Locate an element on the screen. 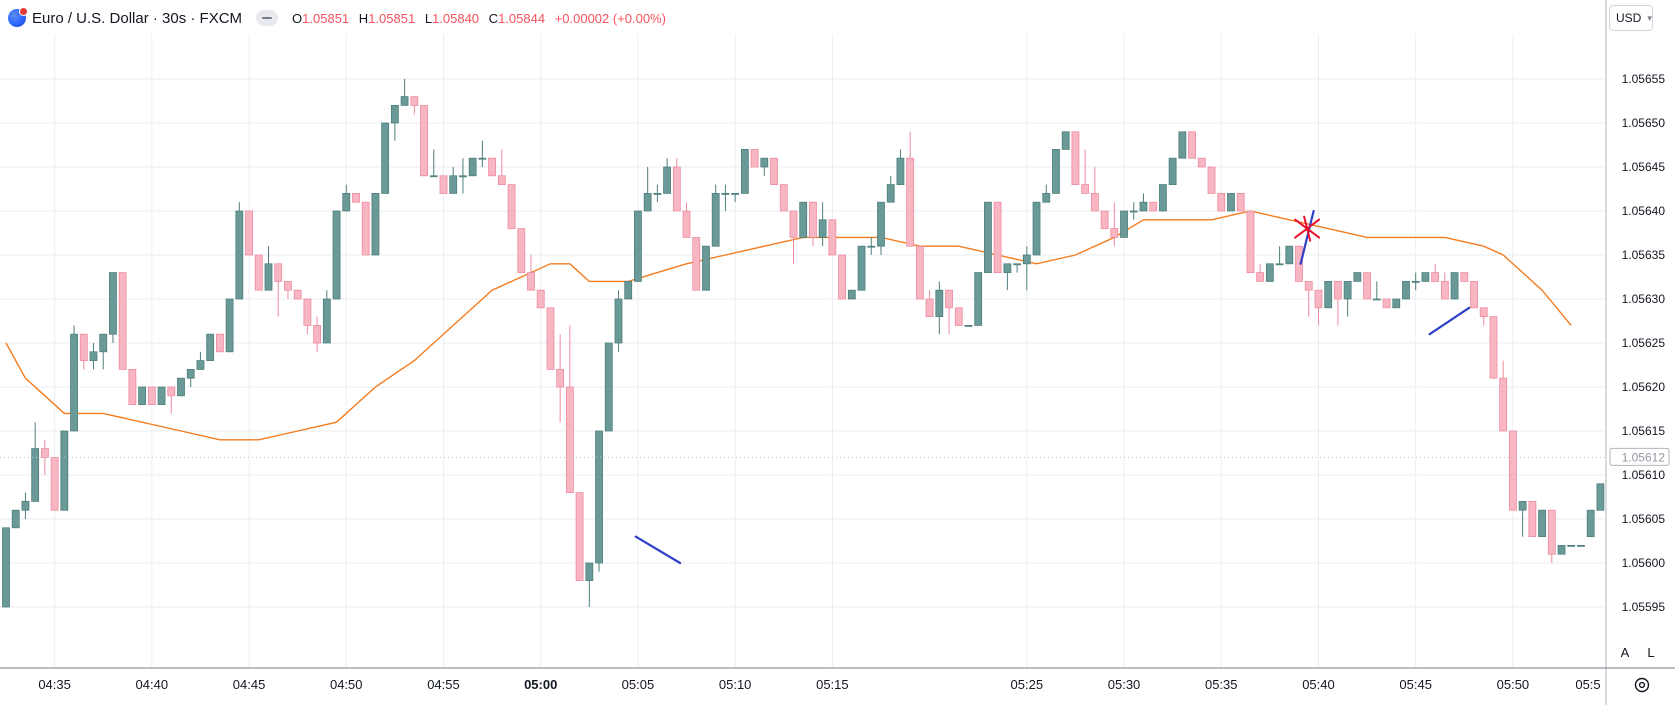 Image resolution: width=1675 pixels, height=705 pixels. currency-select: USD ▾ is located at coordinates (1631, 18).